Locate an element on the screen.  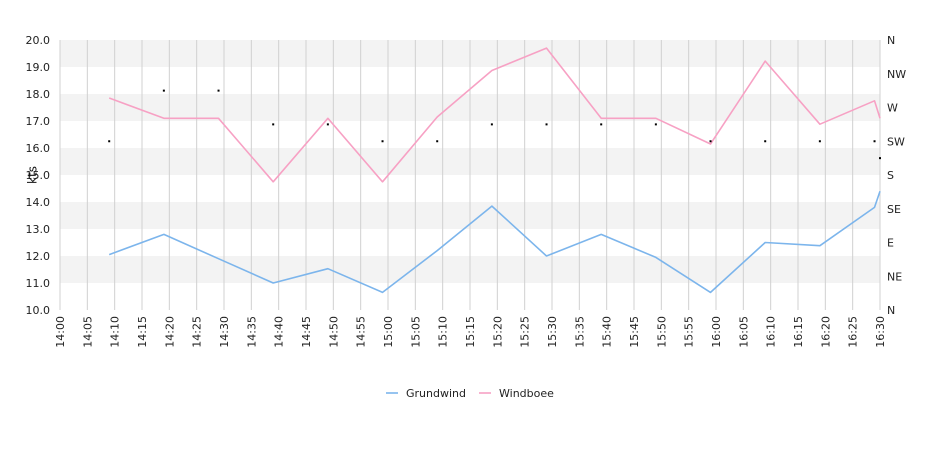
x-tick-label: 16:15 is located at coordinates (798, 332).